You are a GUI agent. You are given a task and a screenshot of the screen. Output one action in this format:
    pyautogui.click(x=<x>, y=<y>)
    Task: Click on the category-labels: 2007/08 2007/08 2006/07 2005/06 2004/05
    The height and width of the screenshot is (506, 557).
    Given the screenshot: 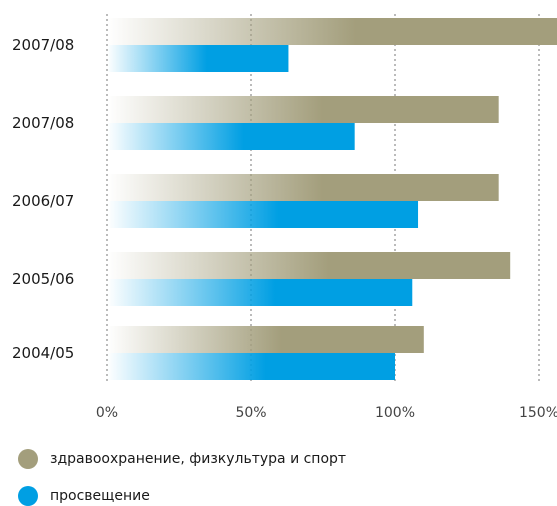 What is the action you would take?
    pyautogui.click(x=43, y=199)
    